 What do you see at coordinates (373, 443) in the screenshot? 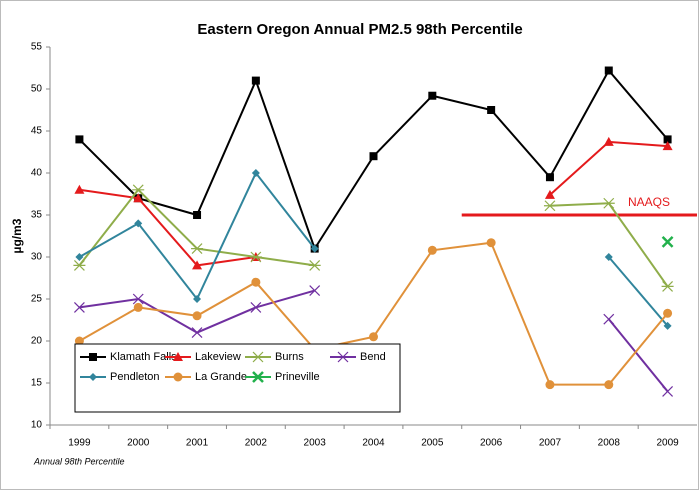
I see `x-tick-label: 2004` at bounding box center [373, 443].